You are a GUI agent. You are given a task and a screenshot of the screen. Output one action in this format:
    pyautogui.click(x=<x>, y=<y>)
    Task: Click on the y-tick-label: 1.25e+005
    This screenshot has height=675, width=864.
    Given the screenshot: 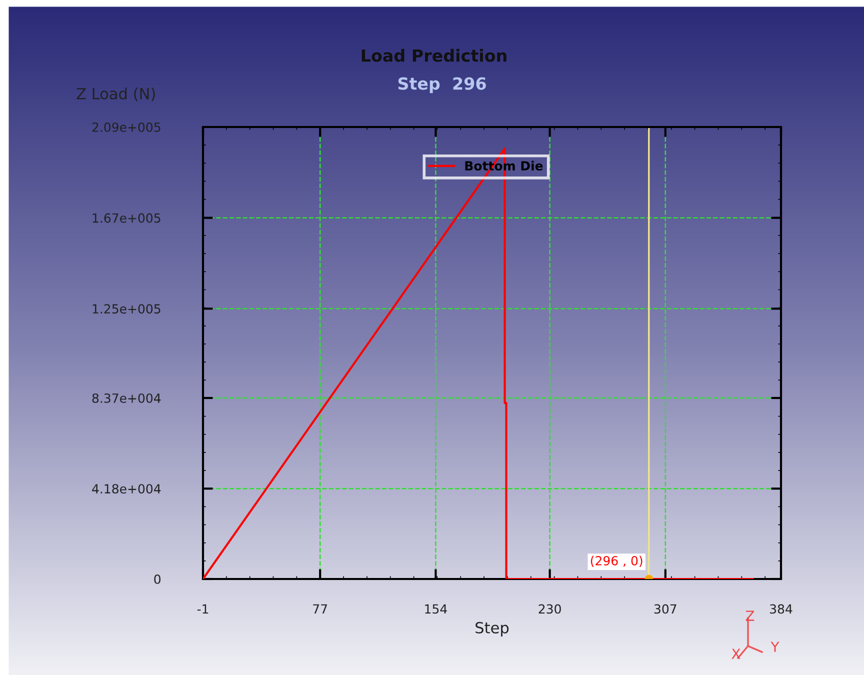 What is the action you would take?
    pyautogui.click(x=126, y=309)
    